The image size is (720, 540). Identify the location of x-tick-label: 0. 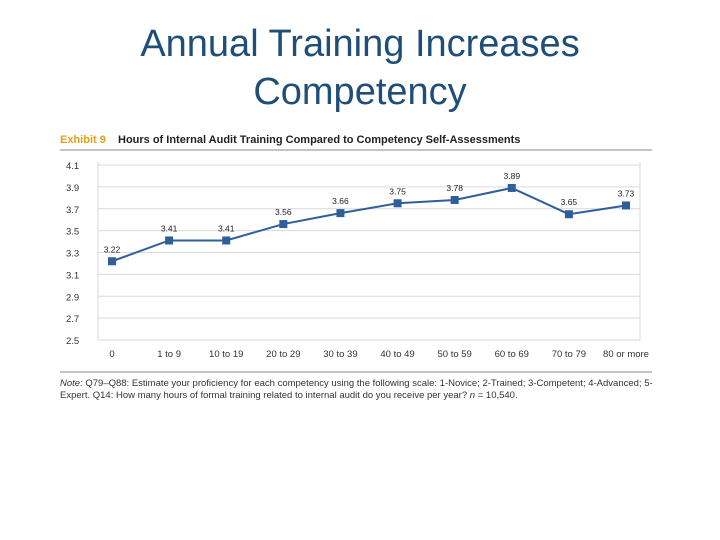
(111, 354).